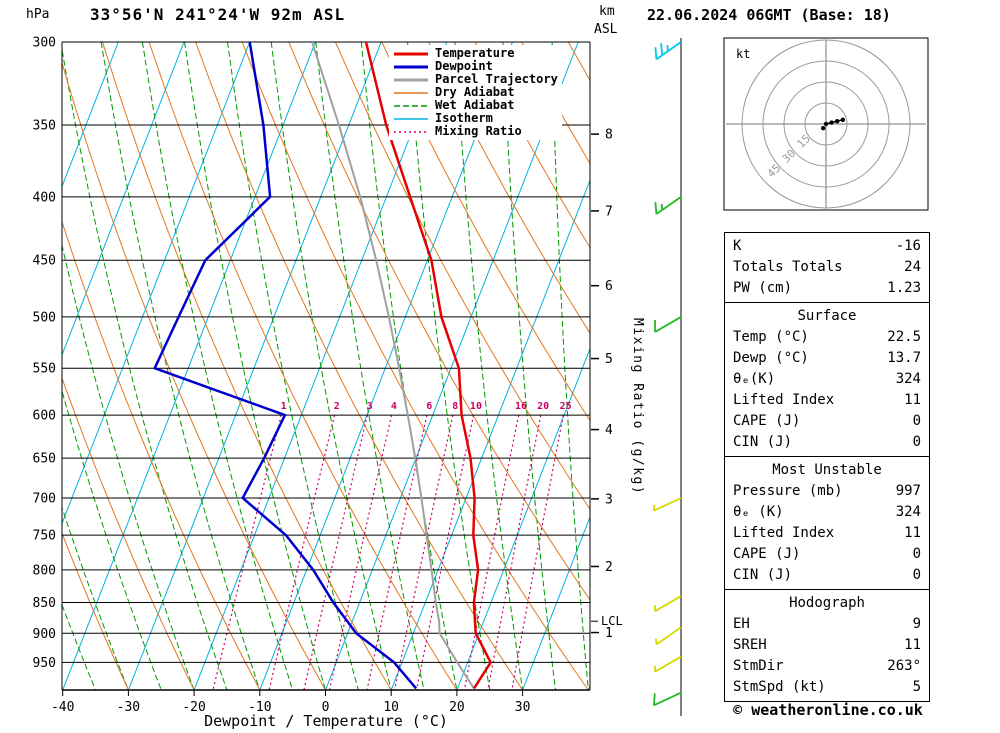 The width and height of the screenshot is (1000, 733). What do you see at coordinates (44, 197) in the screenshot?
I see `svg-text: 400` at bounding box center [44, 197].